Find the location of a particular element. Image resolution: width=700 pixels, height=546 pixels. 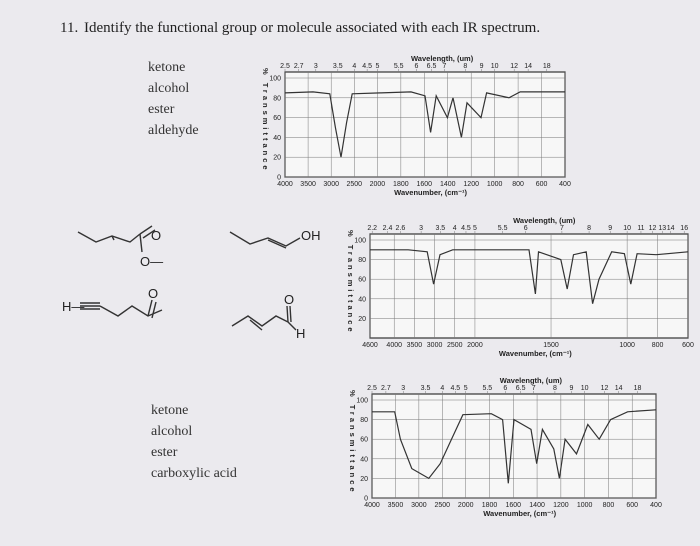

atom-label: O— is located at coordinates (151, 261).